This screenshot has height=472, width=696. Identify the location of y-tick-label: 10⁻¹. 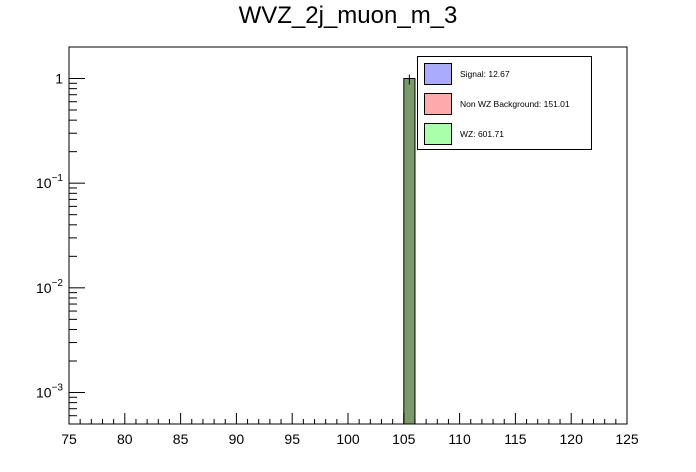
(49, 182).